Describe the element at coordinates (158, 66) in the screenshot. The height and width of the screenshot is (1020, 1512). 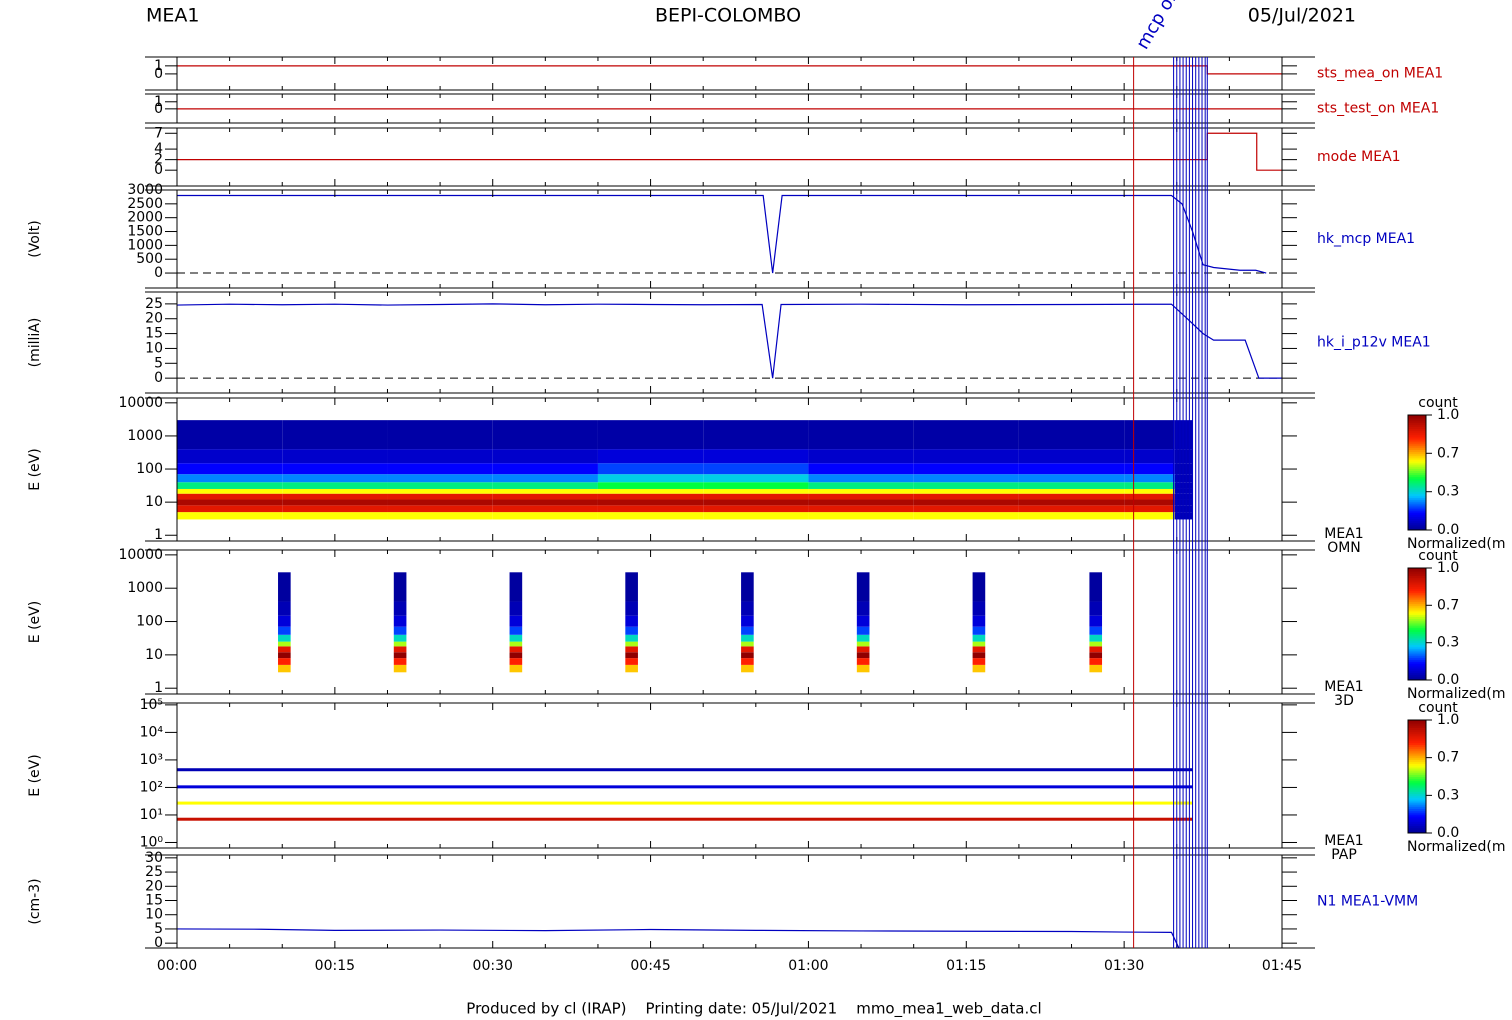
I see `y-tick-label: 1` at that location.